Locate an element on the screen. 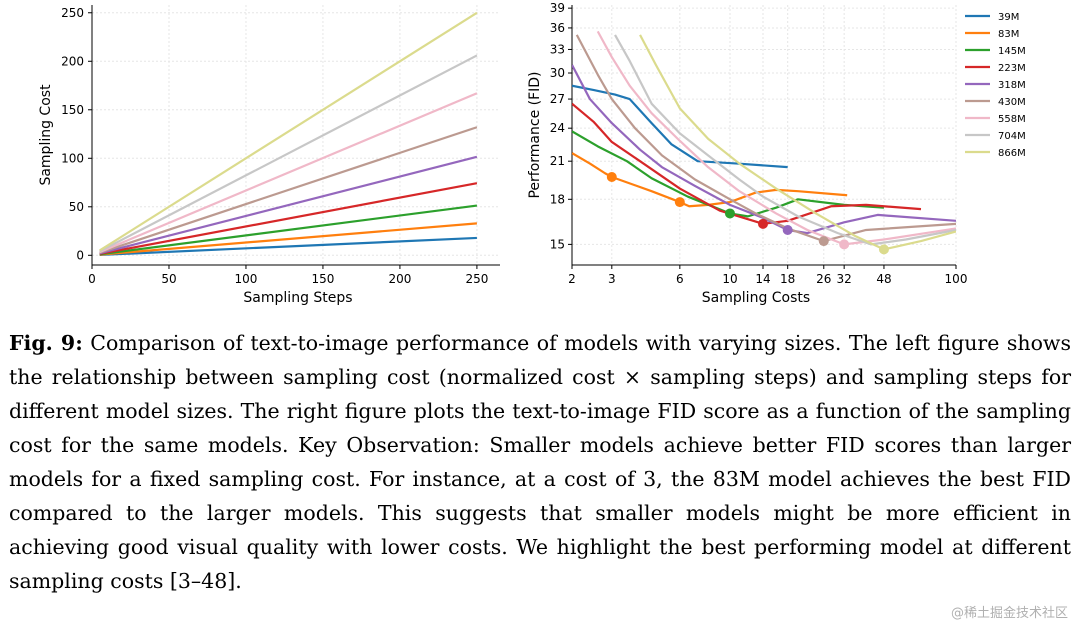  legend-label-39M: 39M is located at coordinates (1008, 17).